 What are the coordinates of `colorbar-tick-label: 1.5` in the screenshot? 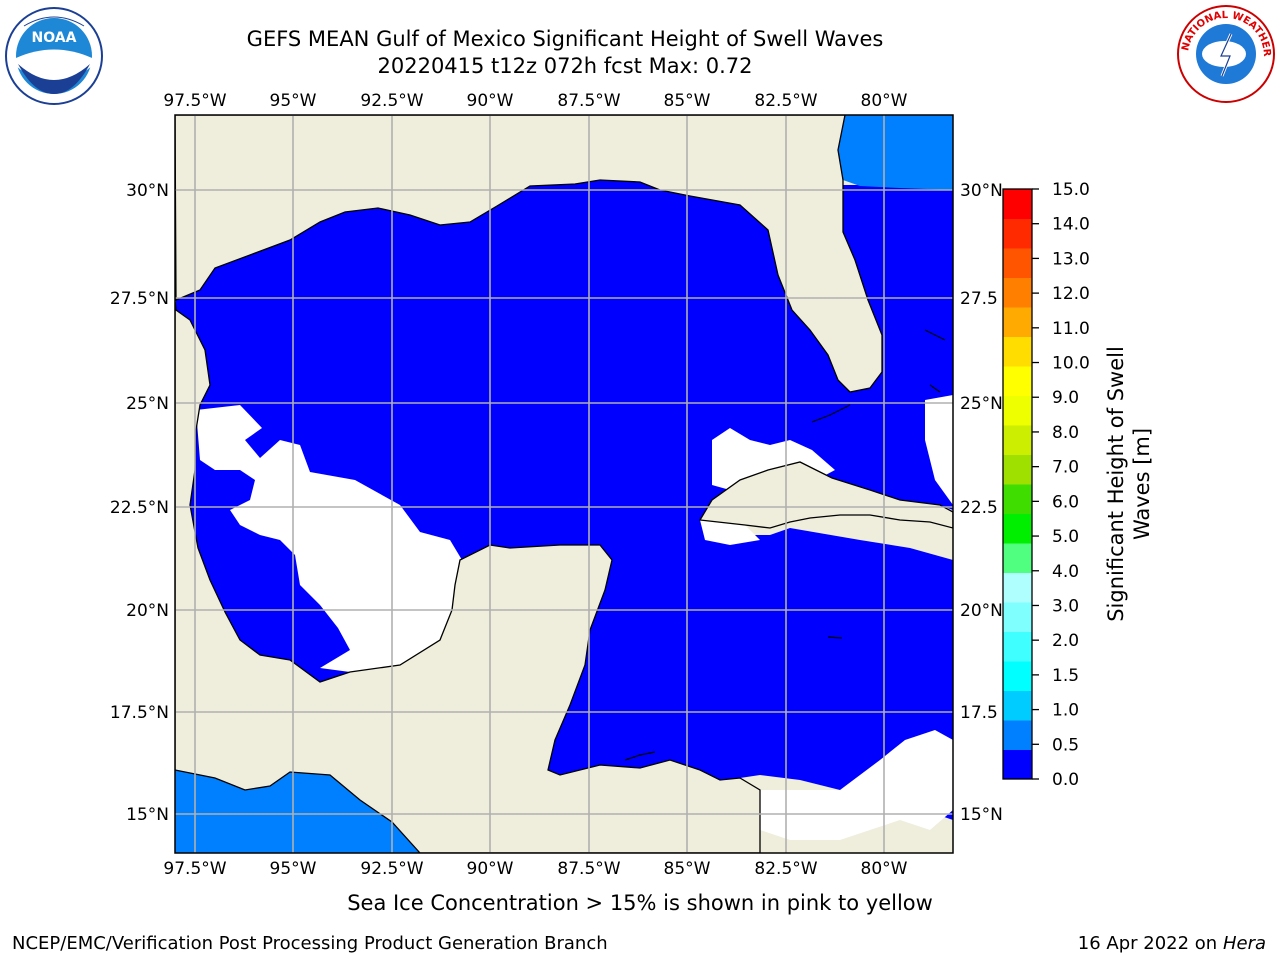 It's located at (1065, 676).